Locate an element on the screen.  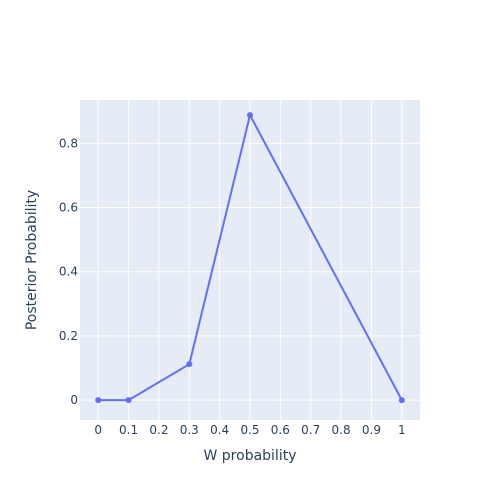
x-tick-label: 0.7 is located at coordinates (310, 430).